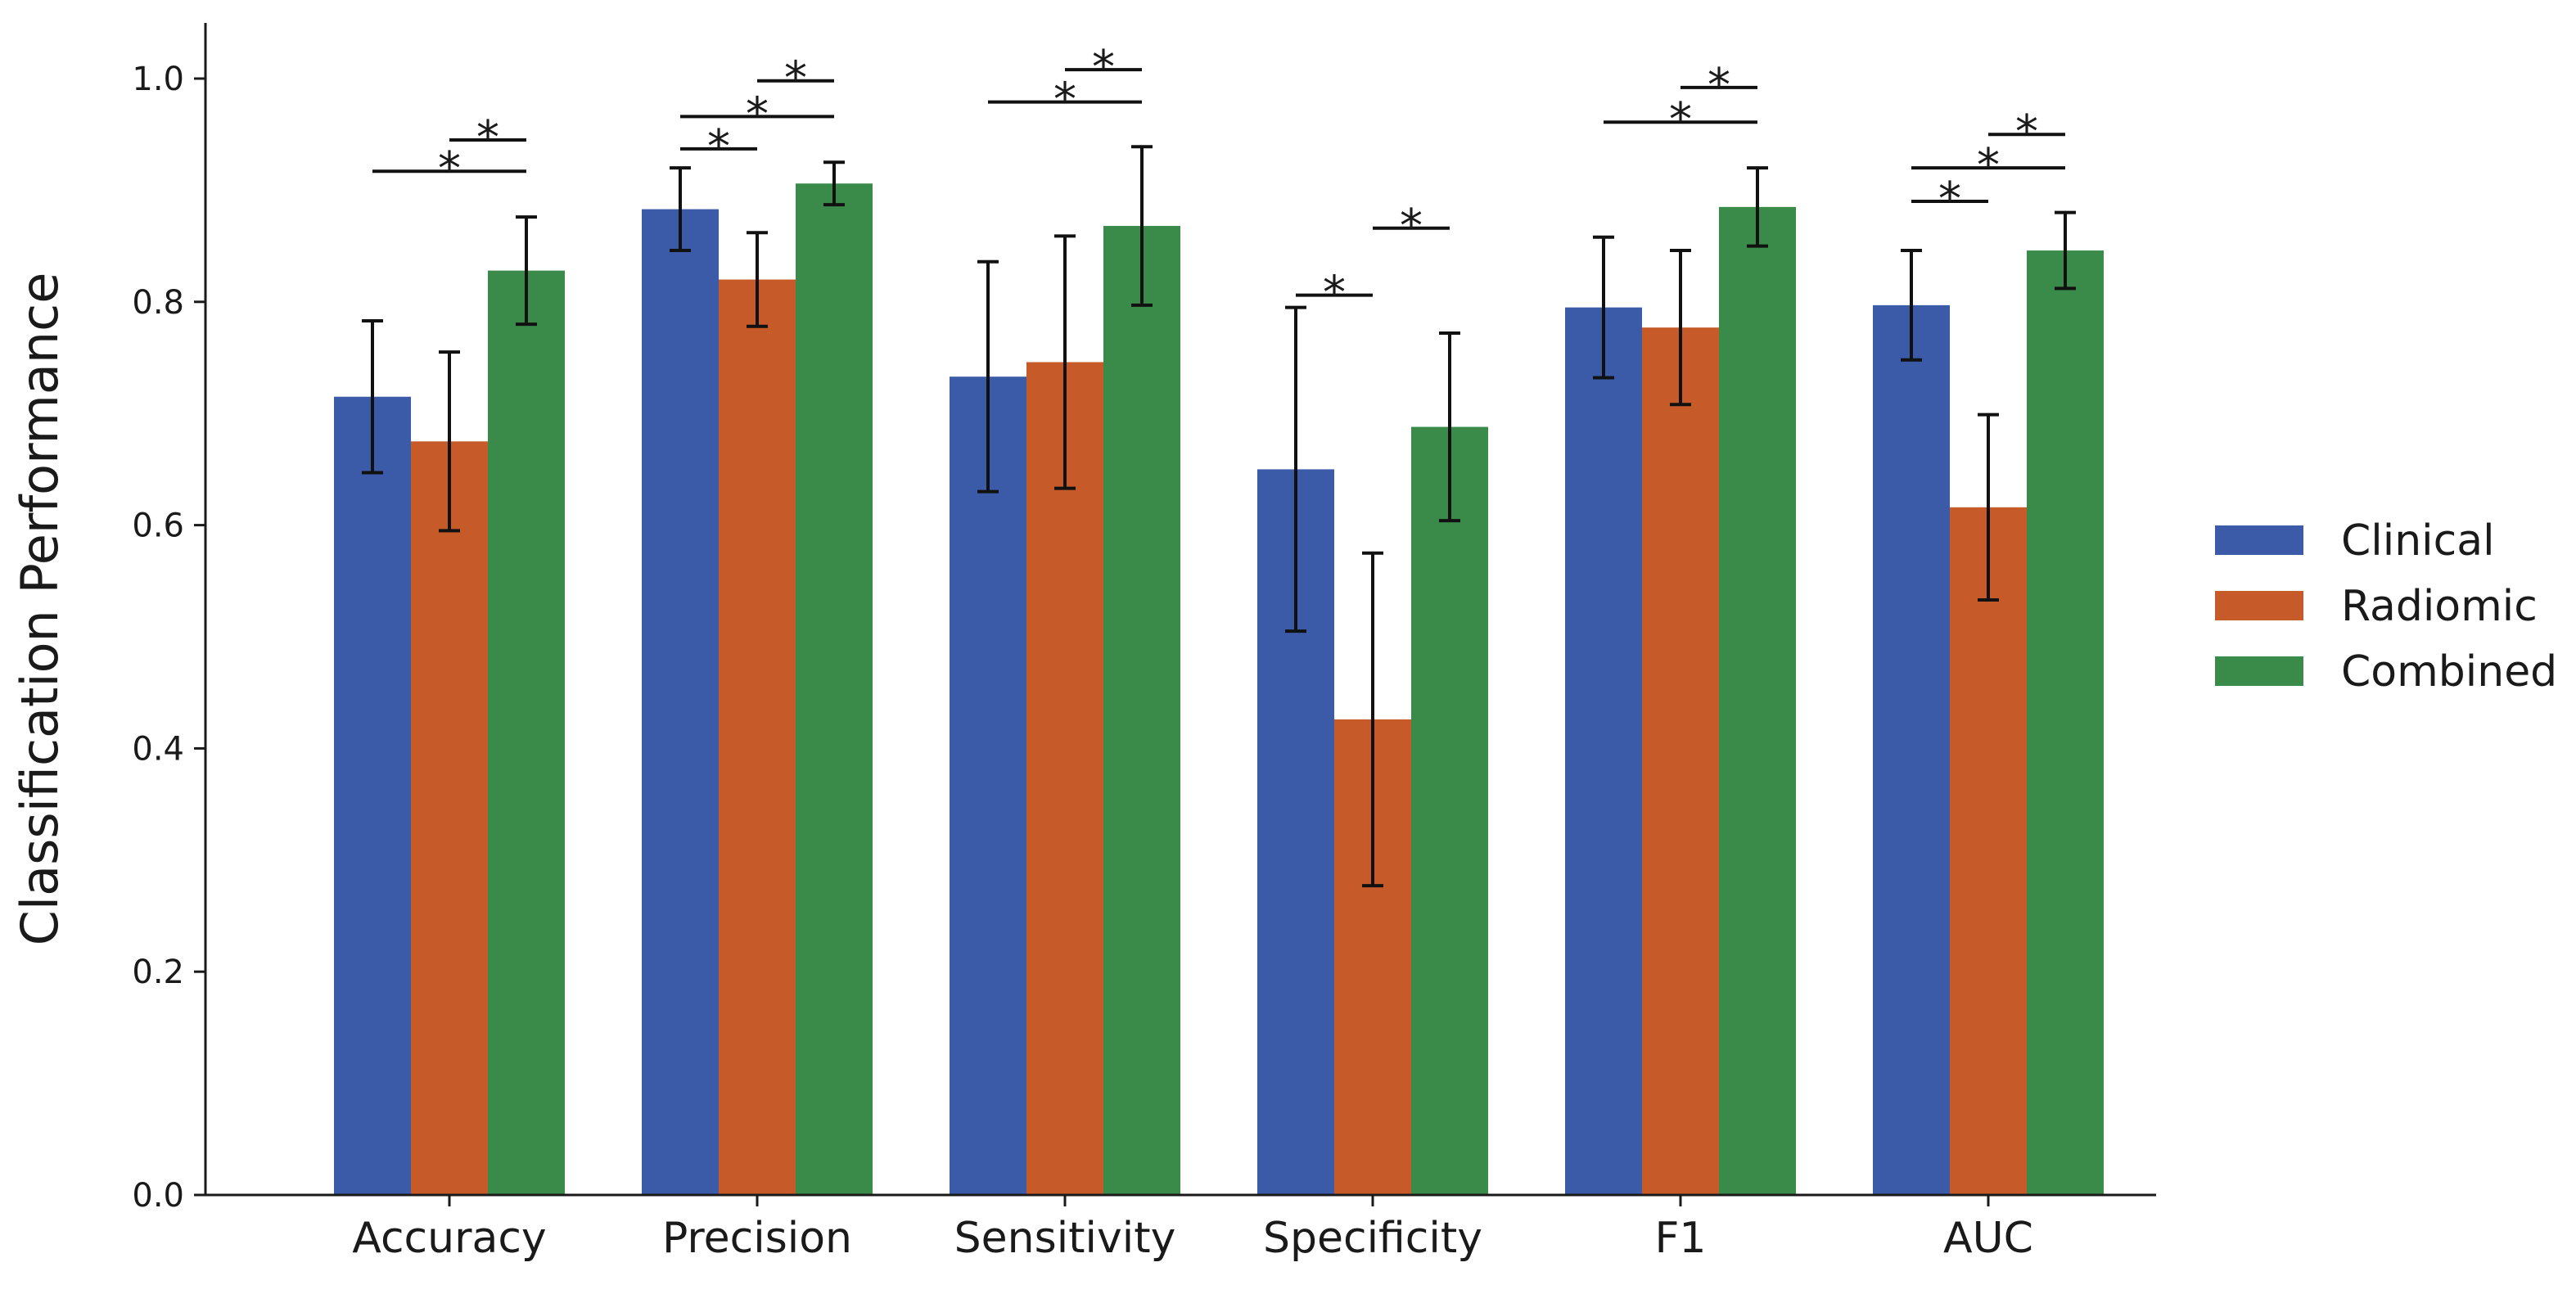 The width and height of the screenshot is (2576, 1294). What do you see at coordinates (1680, 761) in the screenshot?
I see `bar-radiomic-f1` at bounding box center [1680, 761].